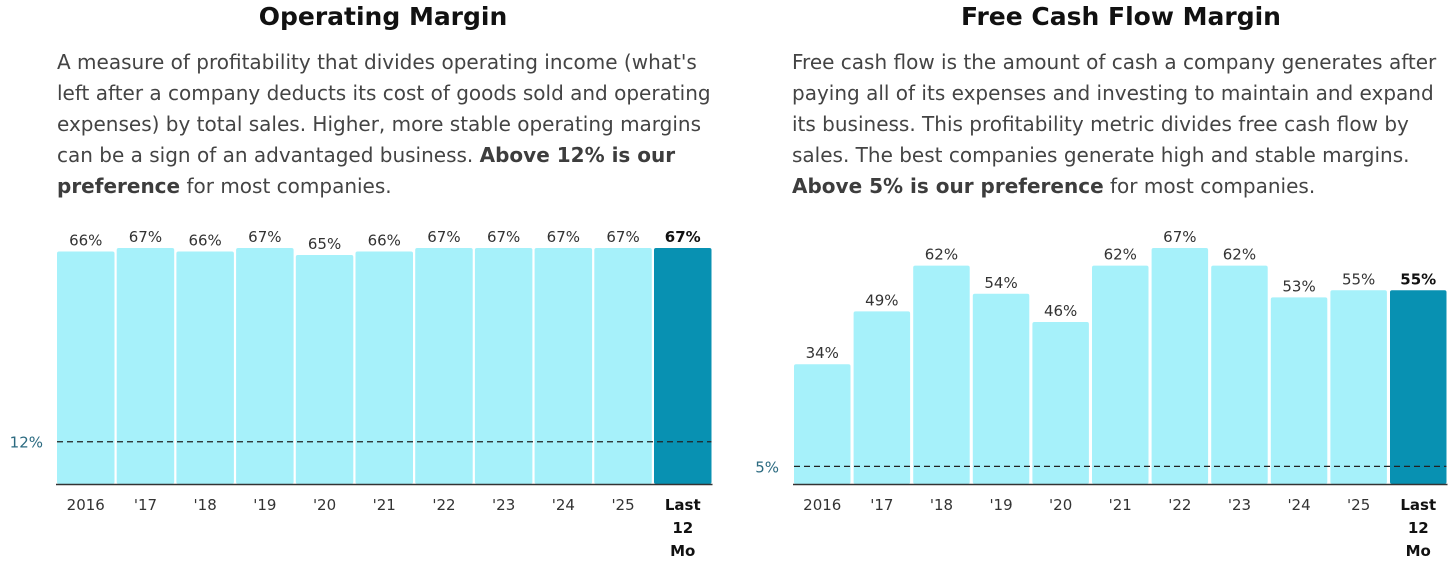 The image size is (1456, 564). I want to click on operating-margin-value-label-5: 66%, so click(384, 241).